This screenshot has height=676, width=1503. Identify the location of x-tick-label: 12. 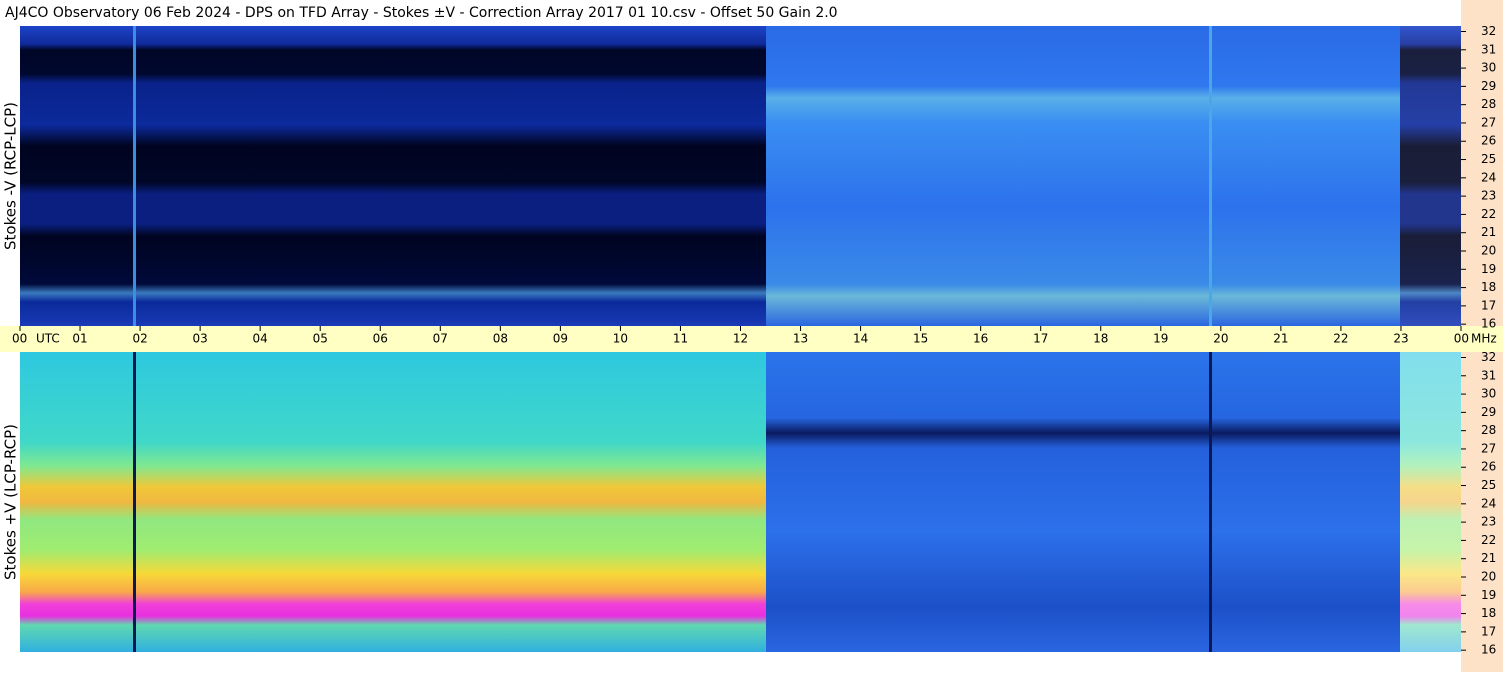
(740, 339).